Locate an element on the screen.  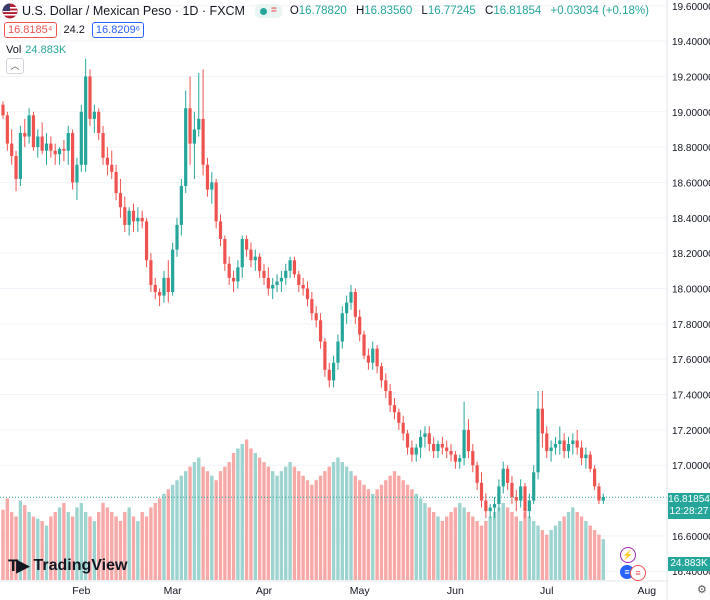
market-status-badge: = is located at coordinates (268, 11).